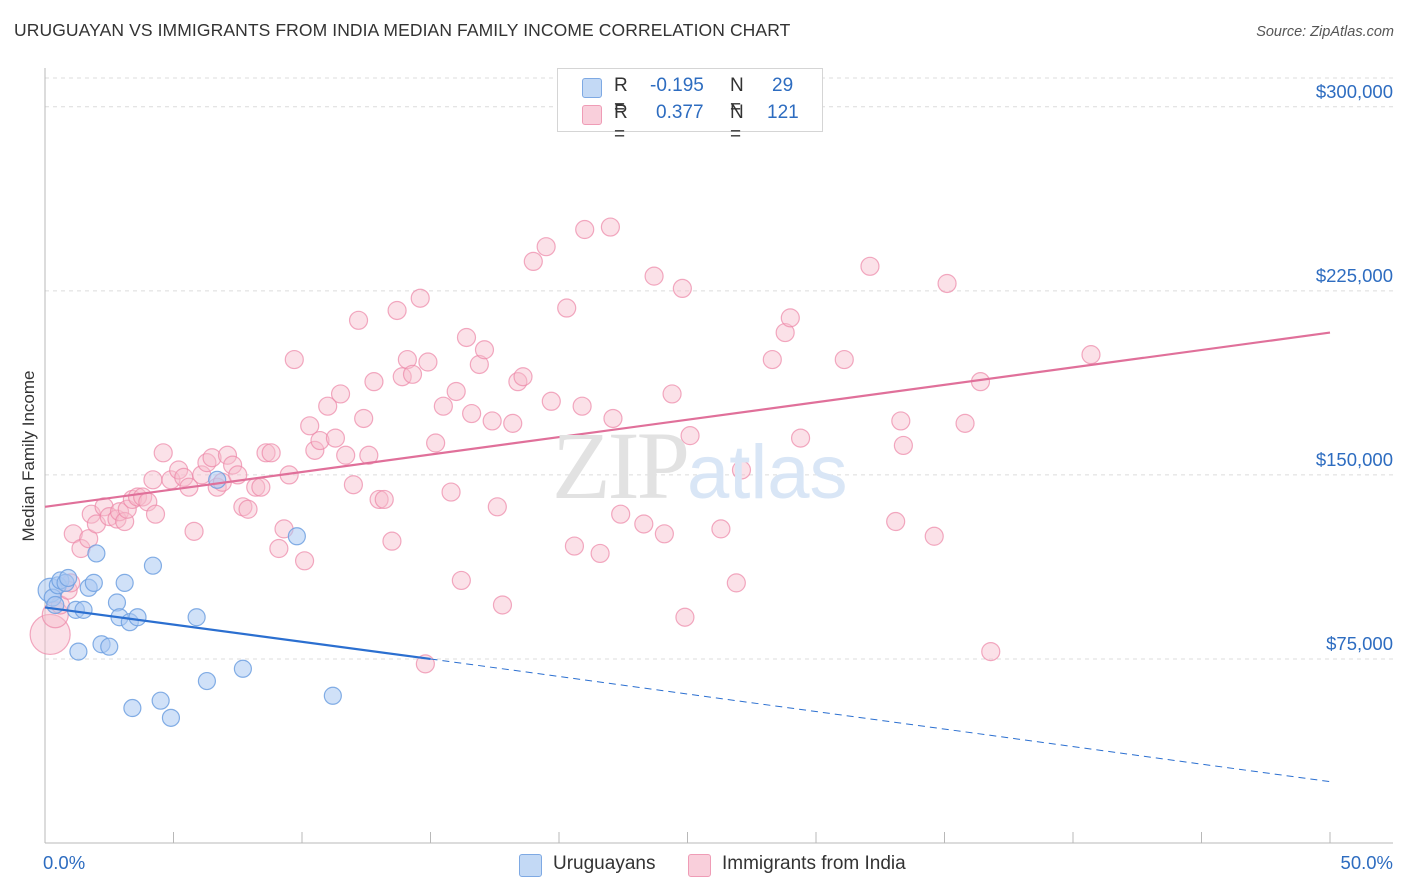  Describe the element at coordinates (28, 455) in the screenshot. I see `y-axis-label: Median Family Income` at that location.